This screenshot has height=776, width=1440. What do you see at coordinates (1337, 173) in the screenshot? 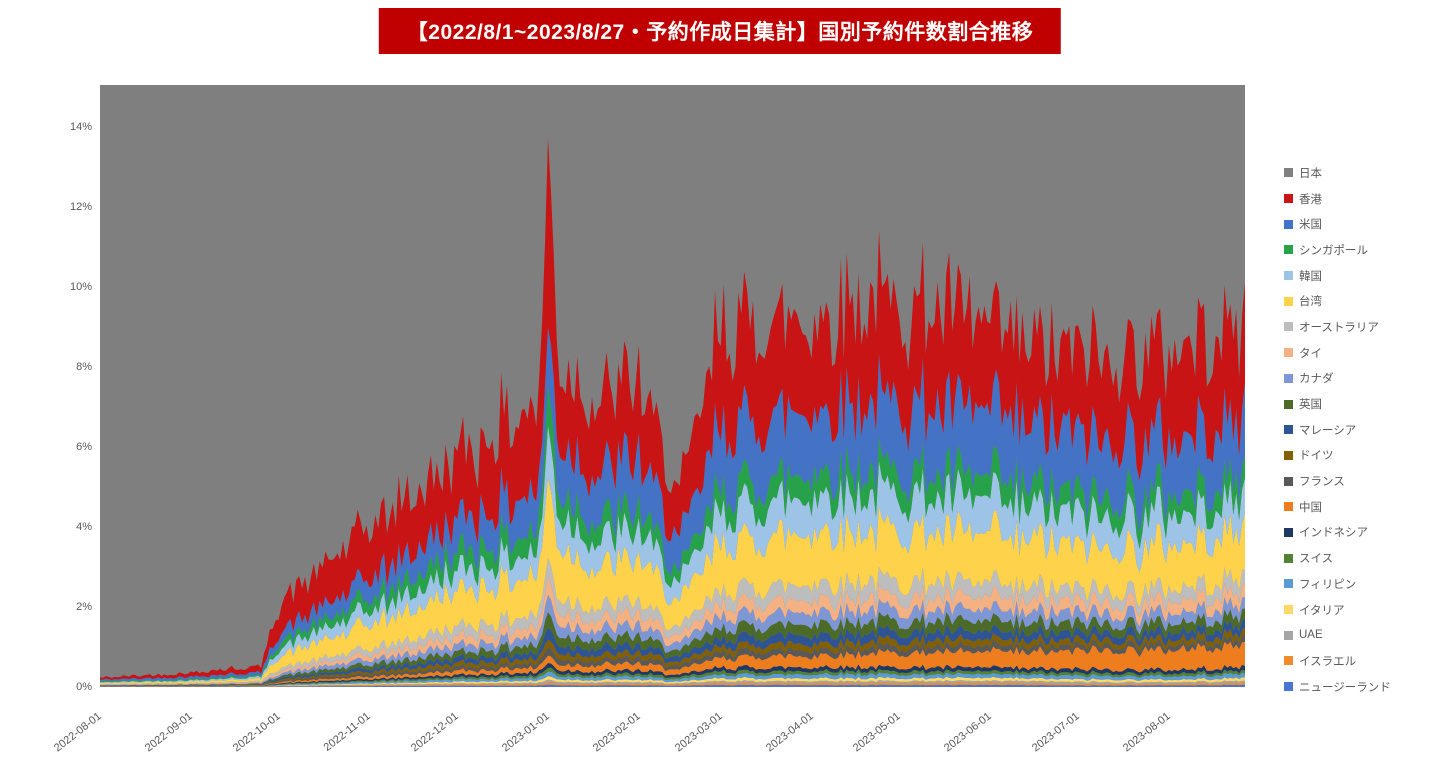
I see `legend-item: 日本` at bounding box center [1337, 173].